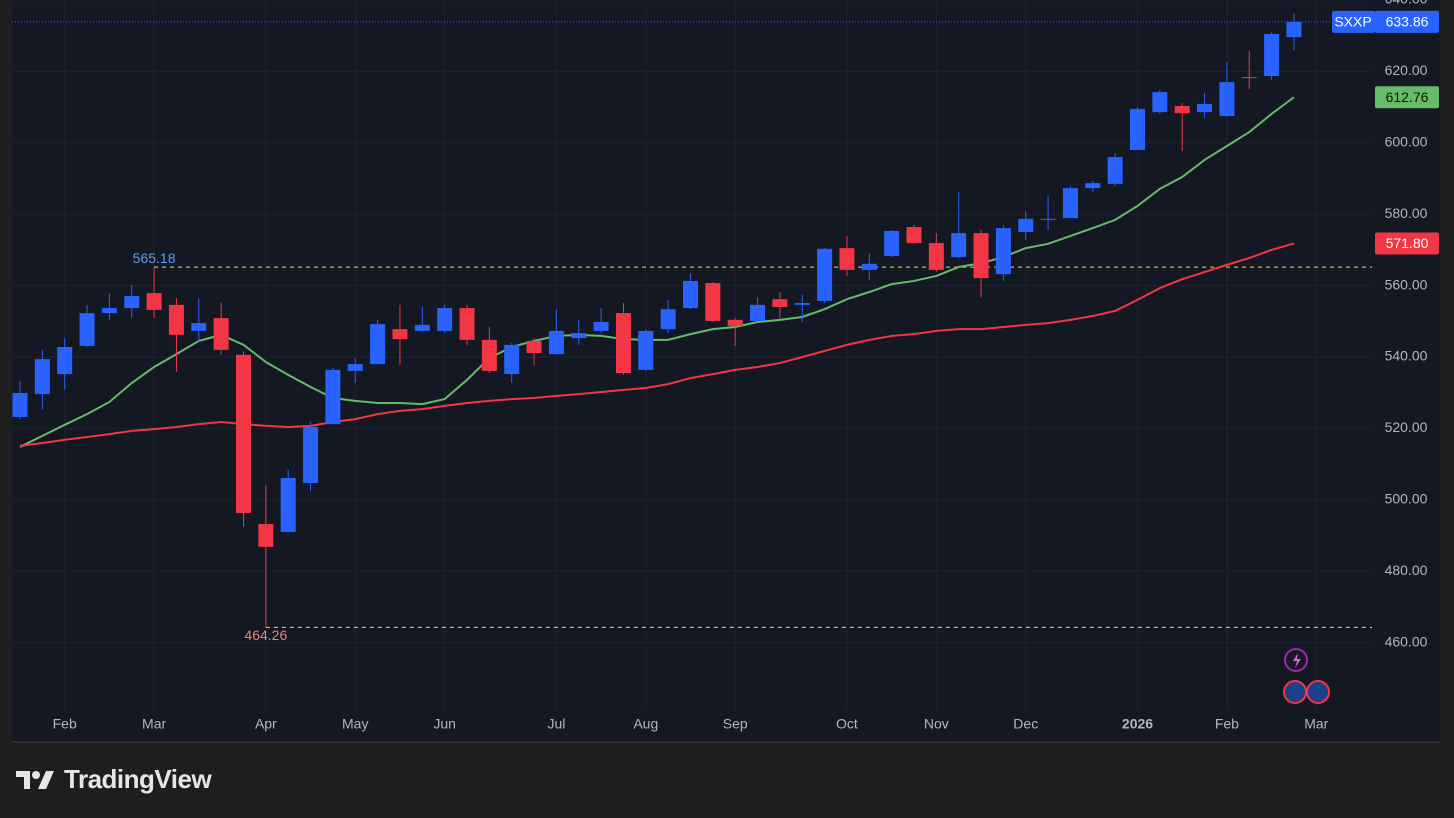  What do you see at coordinates (35, 779) in the screenshot?
I see `brand-logo` at bounding box center [35, 779].